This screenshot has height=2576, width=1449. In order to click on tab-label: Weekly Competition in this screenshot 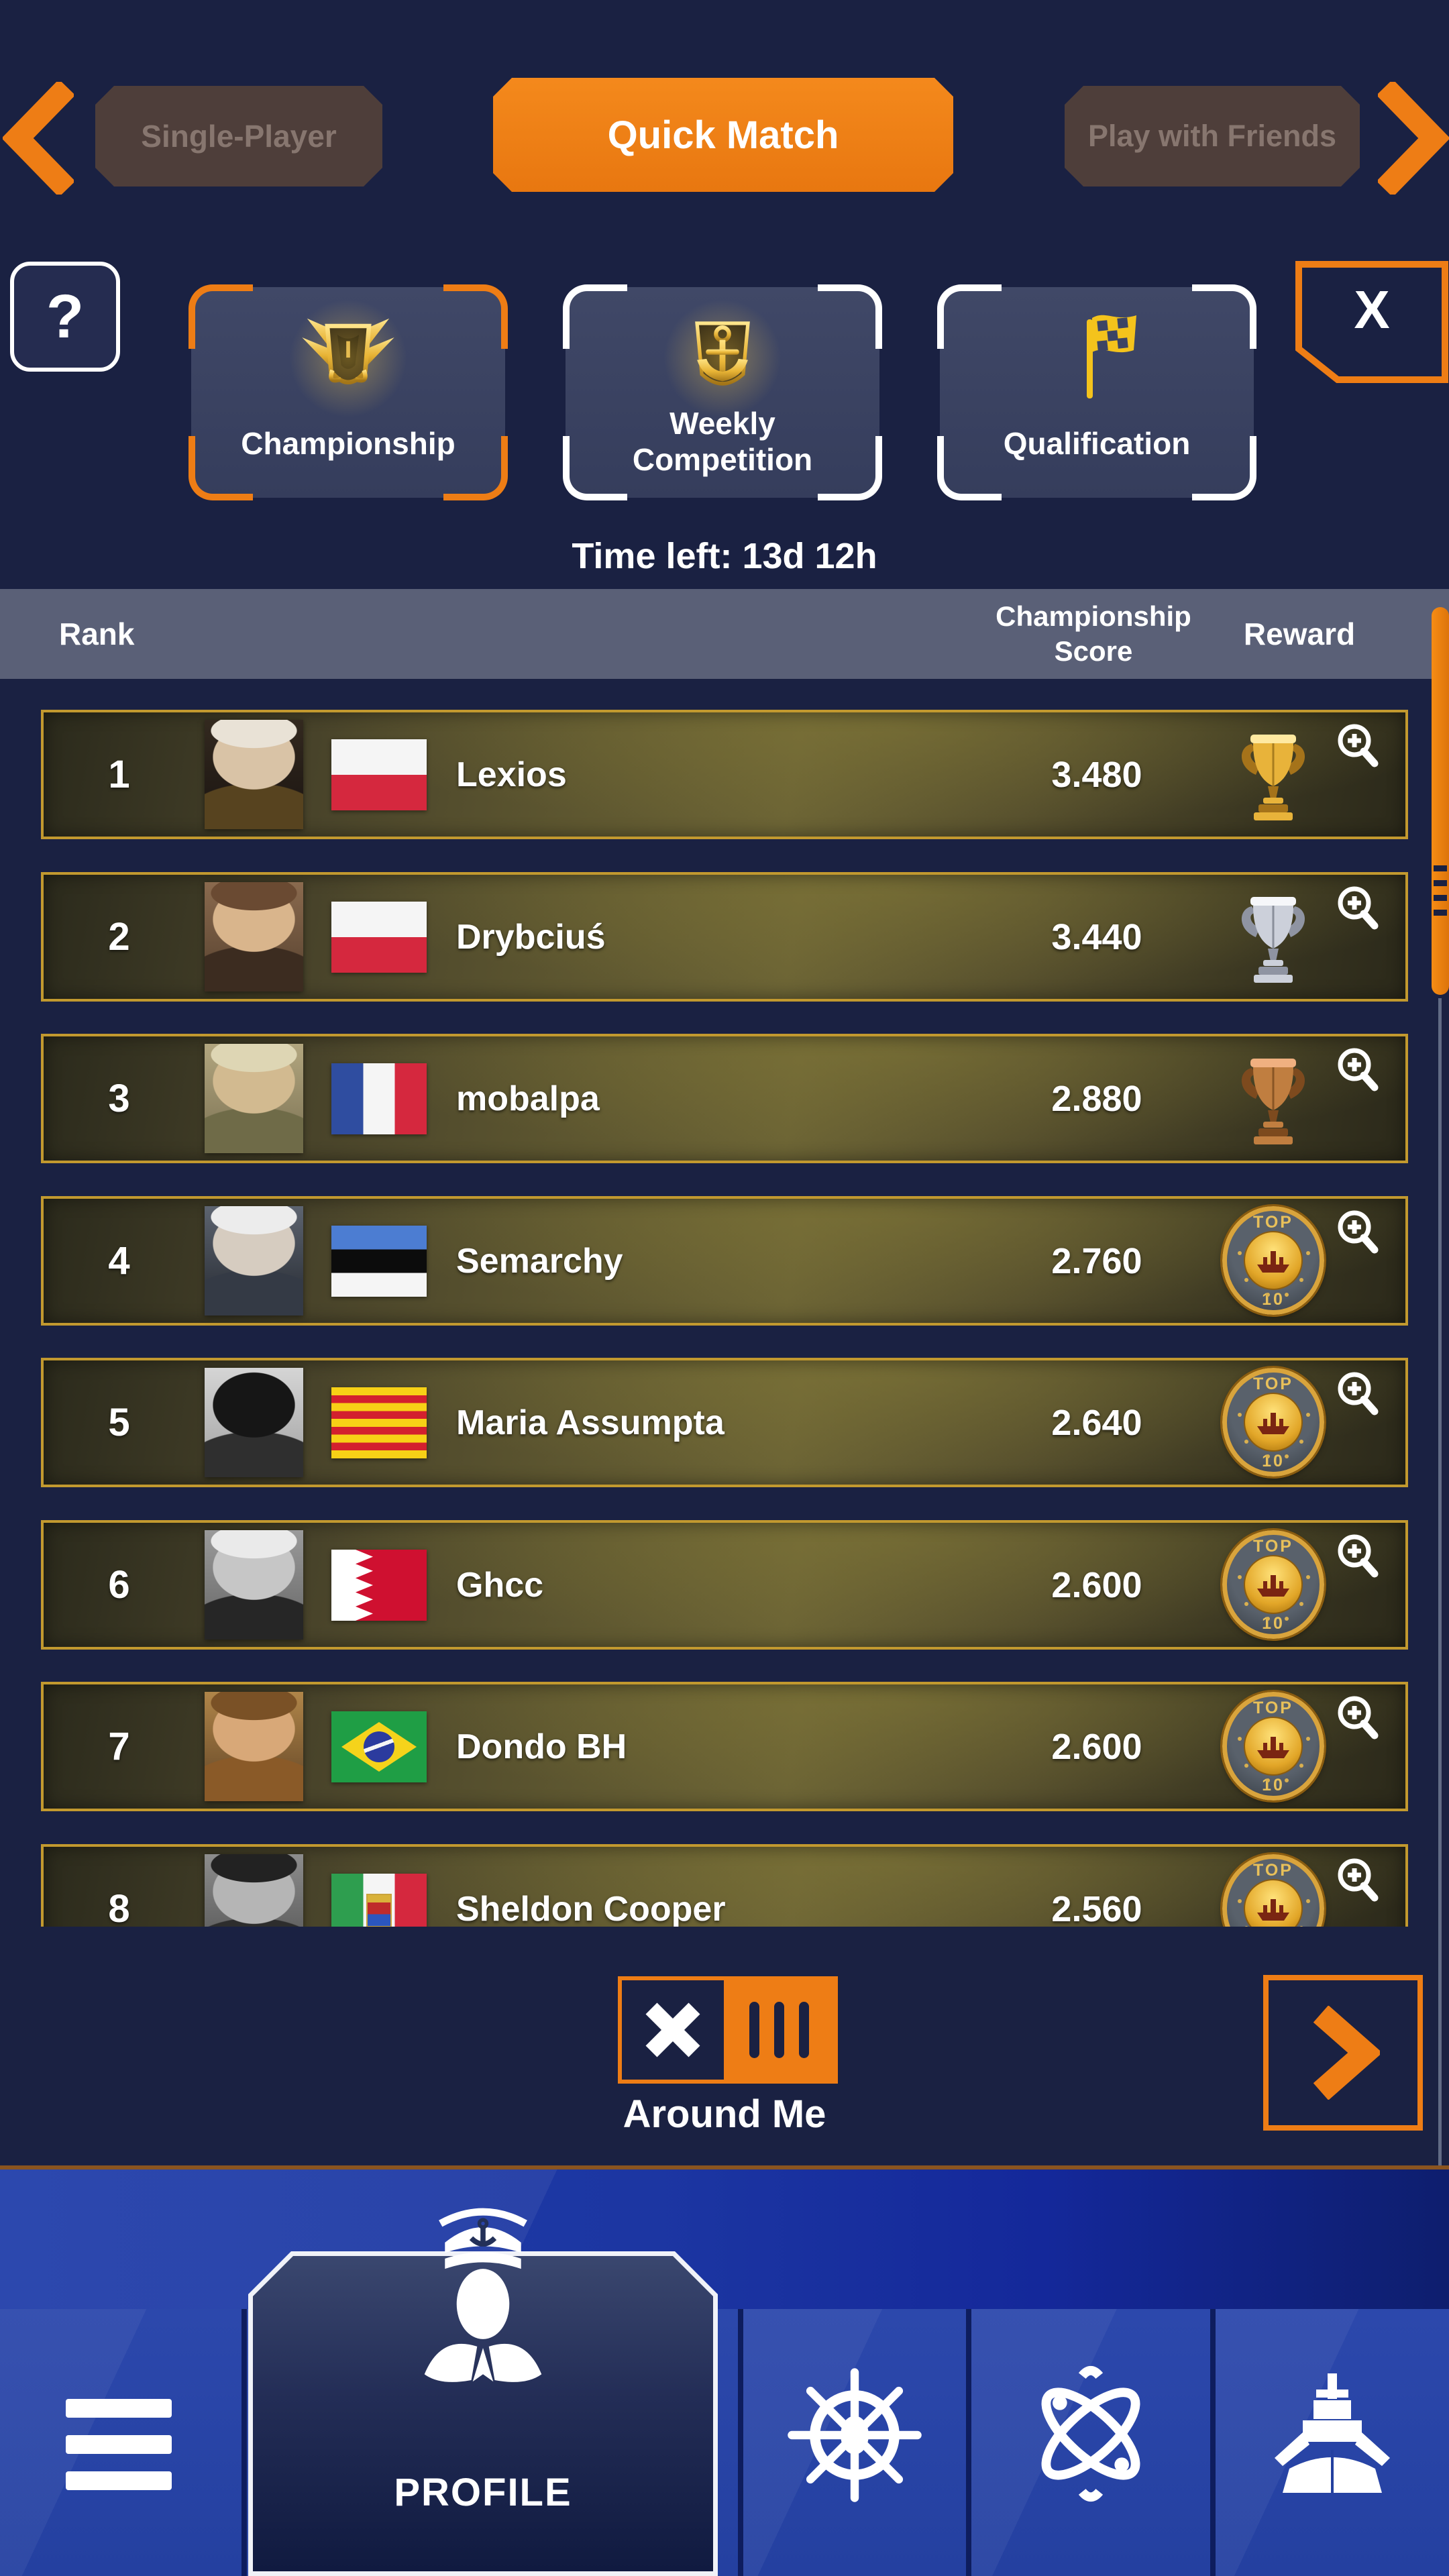, I will do `click(722, 442)`.